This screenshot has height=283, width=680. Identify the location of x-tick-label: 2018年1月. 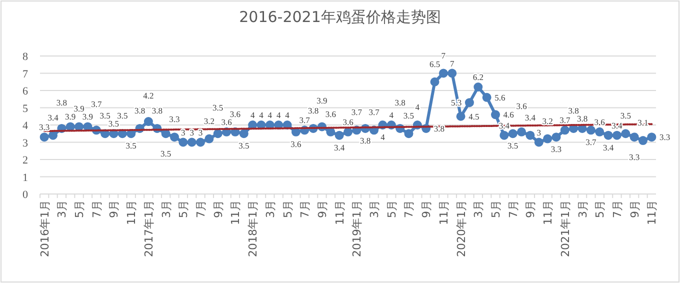
(253, 228).